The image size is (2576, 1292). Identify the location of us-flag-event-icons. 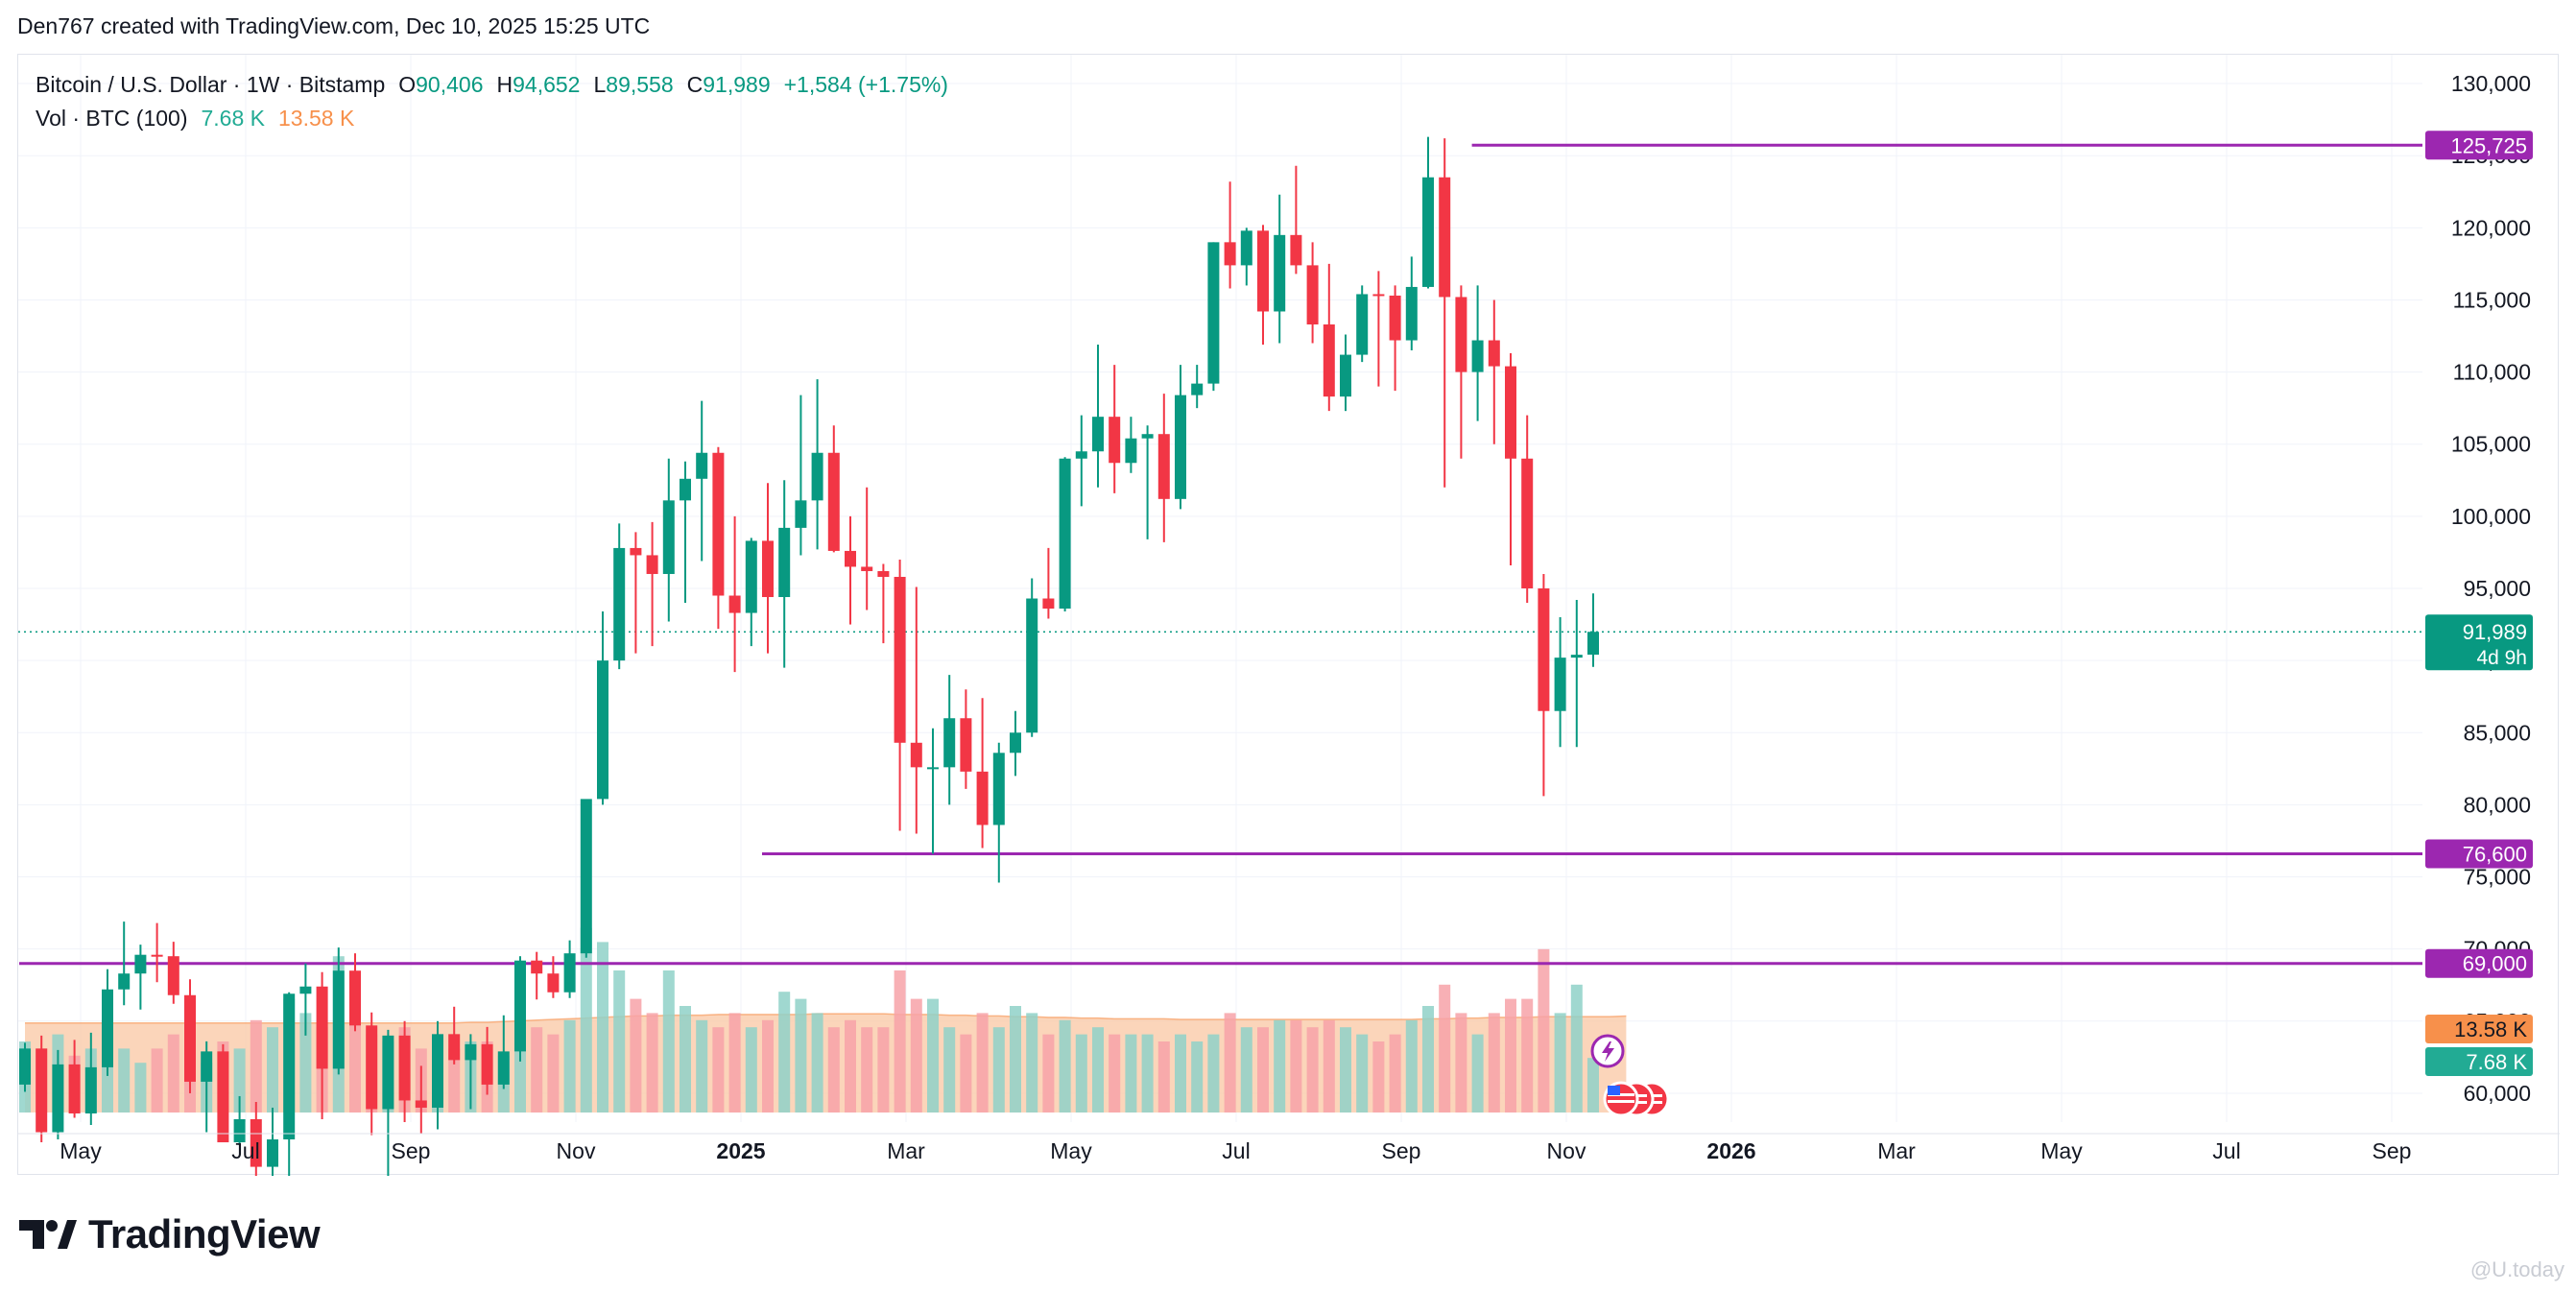
(1636, 1099).